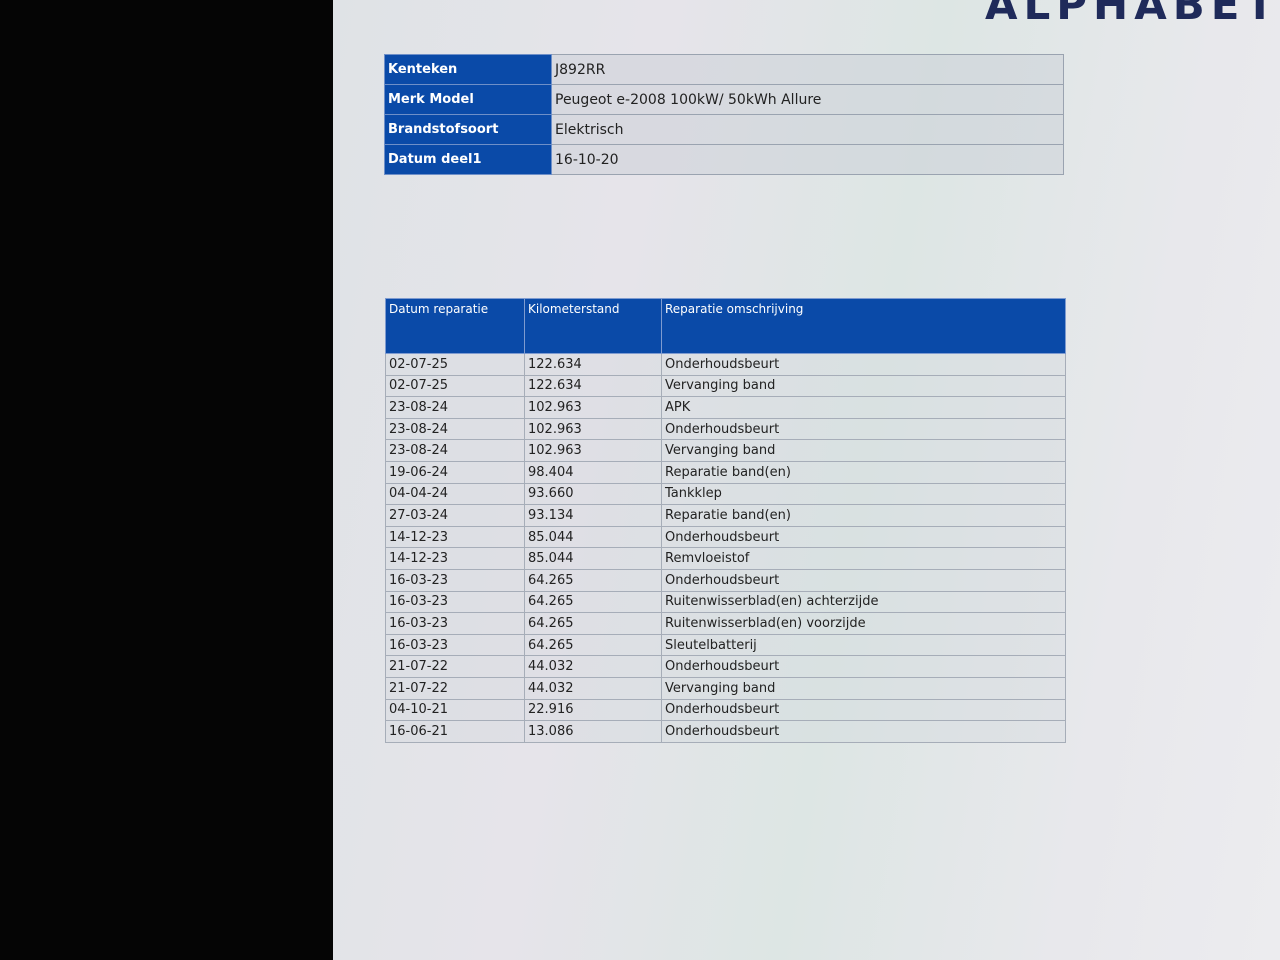 Image resolution: width=1280 pixels, height=960 pixels. What do you see at coordinates (468, 99) in the screenshot?
I see `info-label: Merk Model` at bounding box center [468, 99].